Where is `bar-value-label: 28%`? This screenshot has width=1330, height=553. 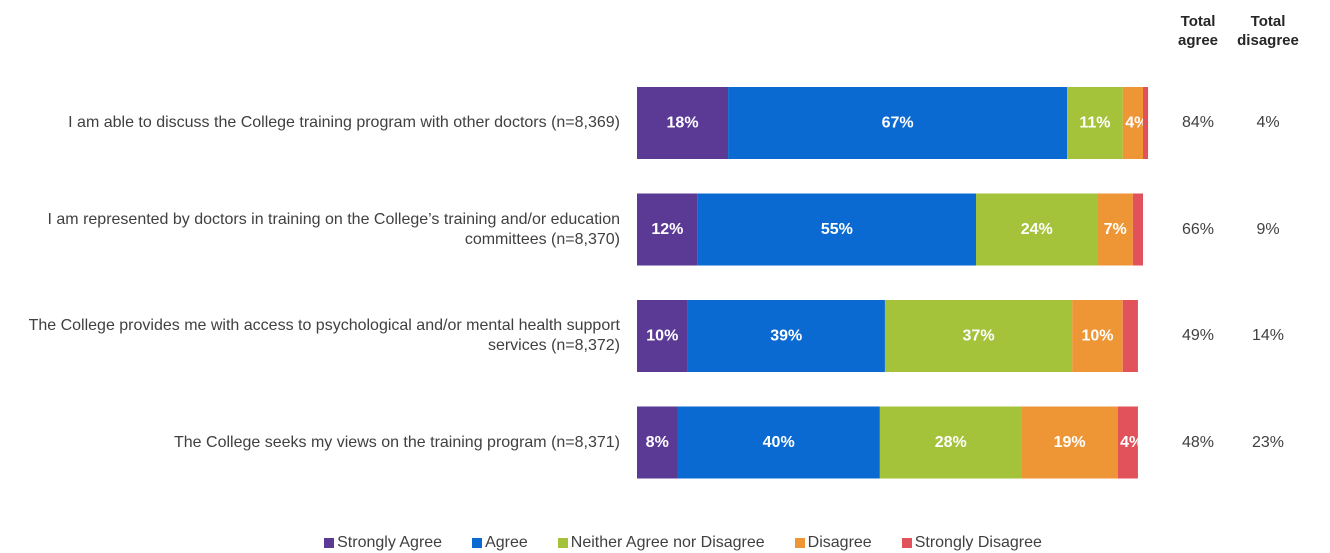 bar-value-label: 28% is located at coordinates (951, 442).